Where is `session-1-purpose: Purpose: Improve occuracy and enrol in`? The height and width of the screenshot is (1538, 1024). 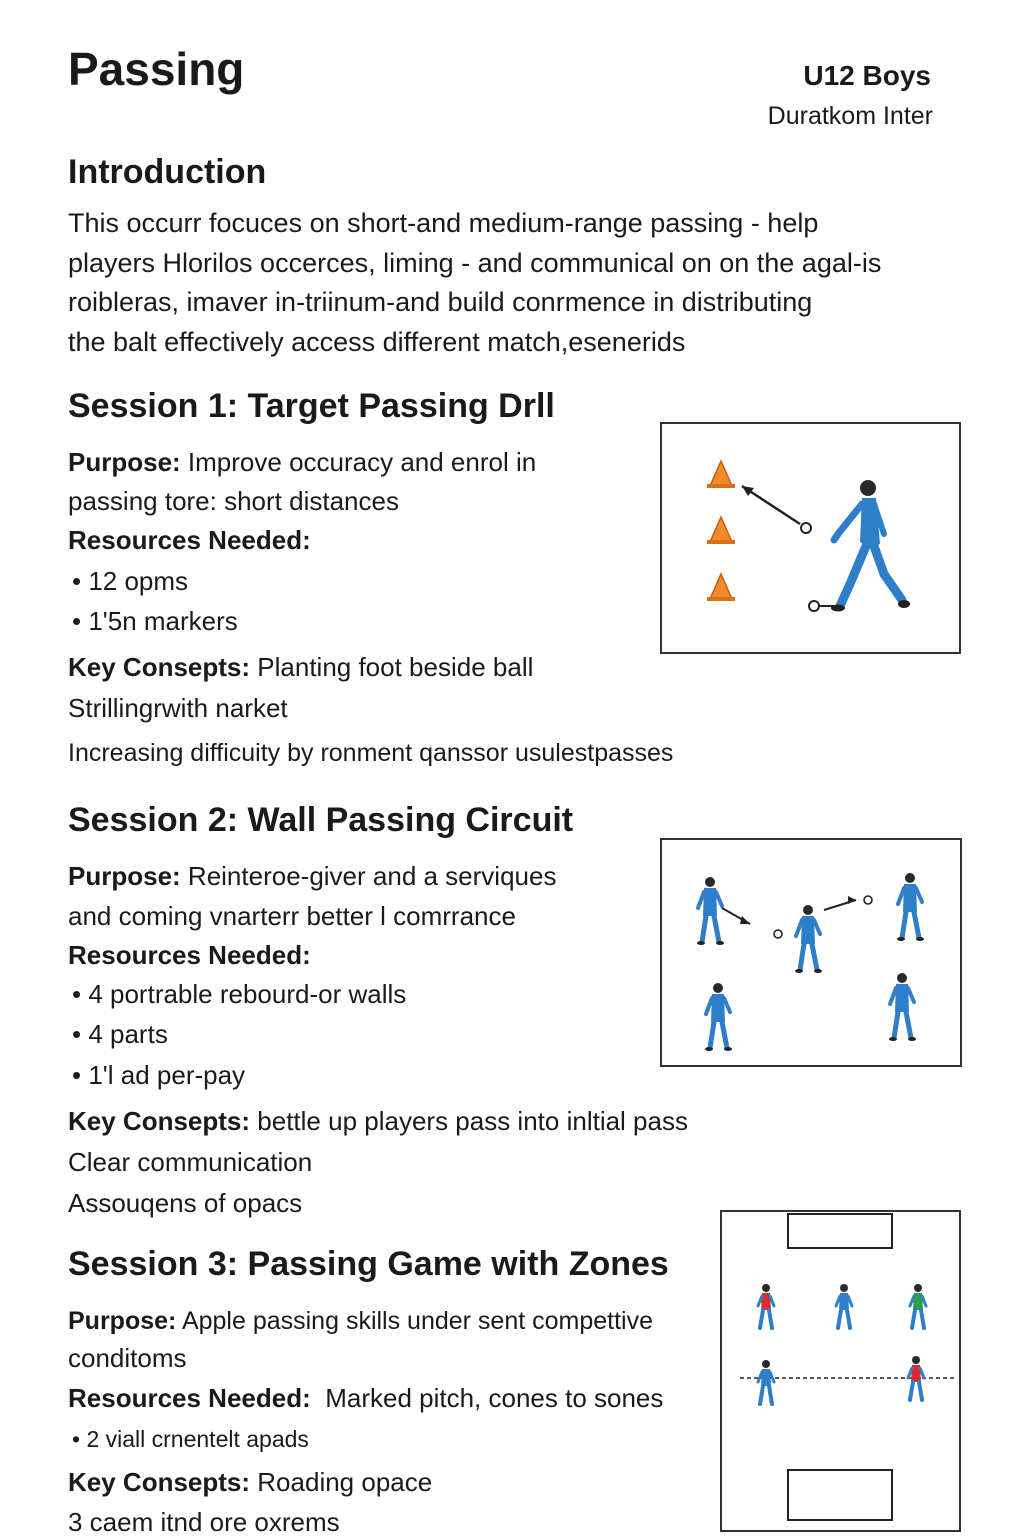
session-1-purpose: Purpose: Improve occuracy and enrol in is located at coordinates (302, 462).